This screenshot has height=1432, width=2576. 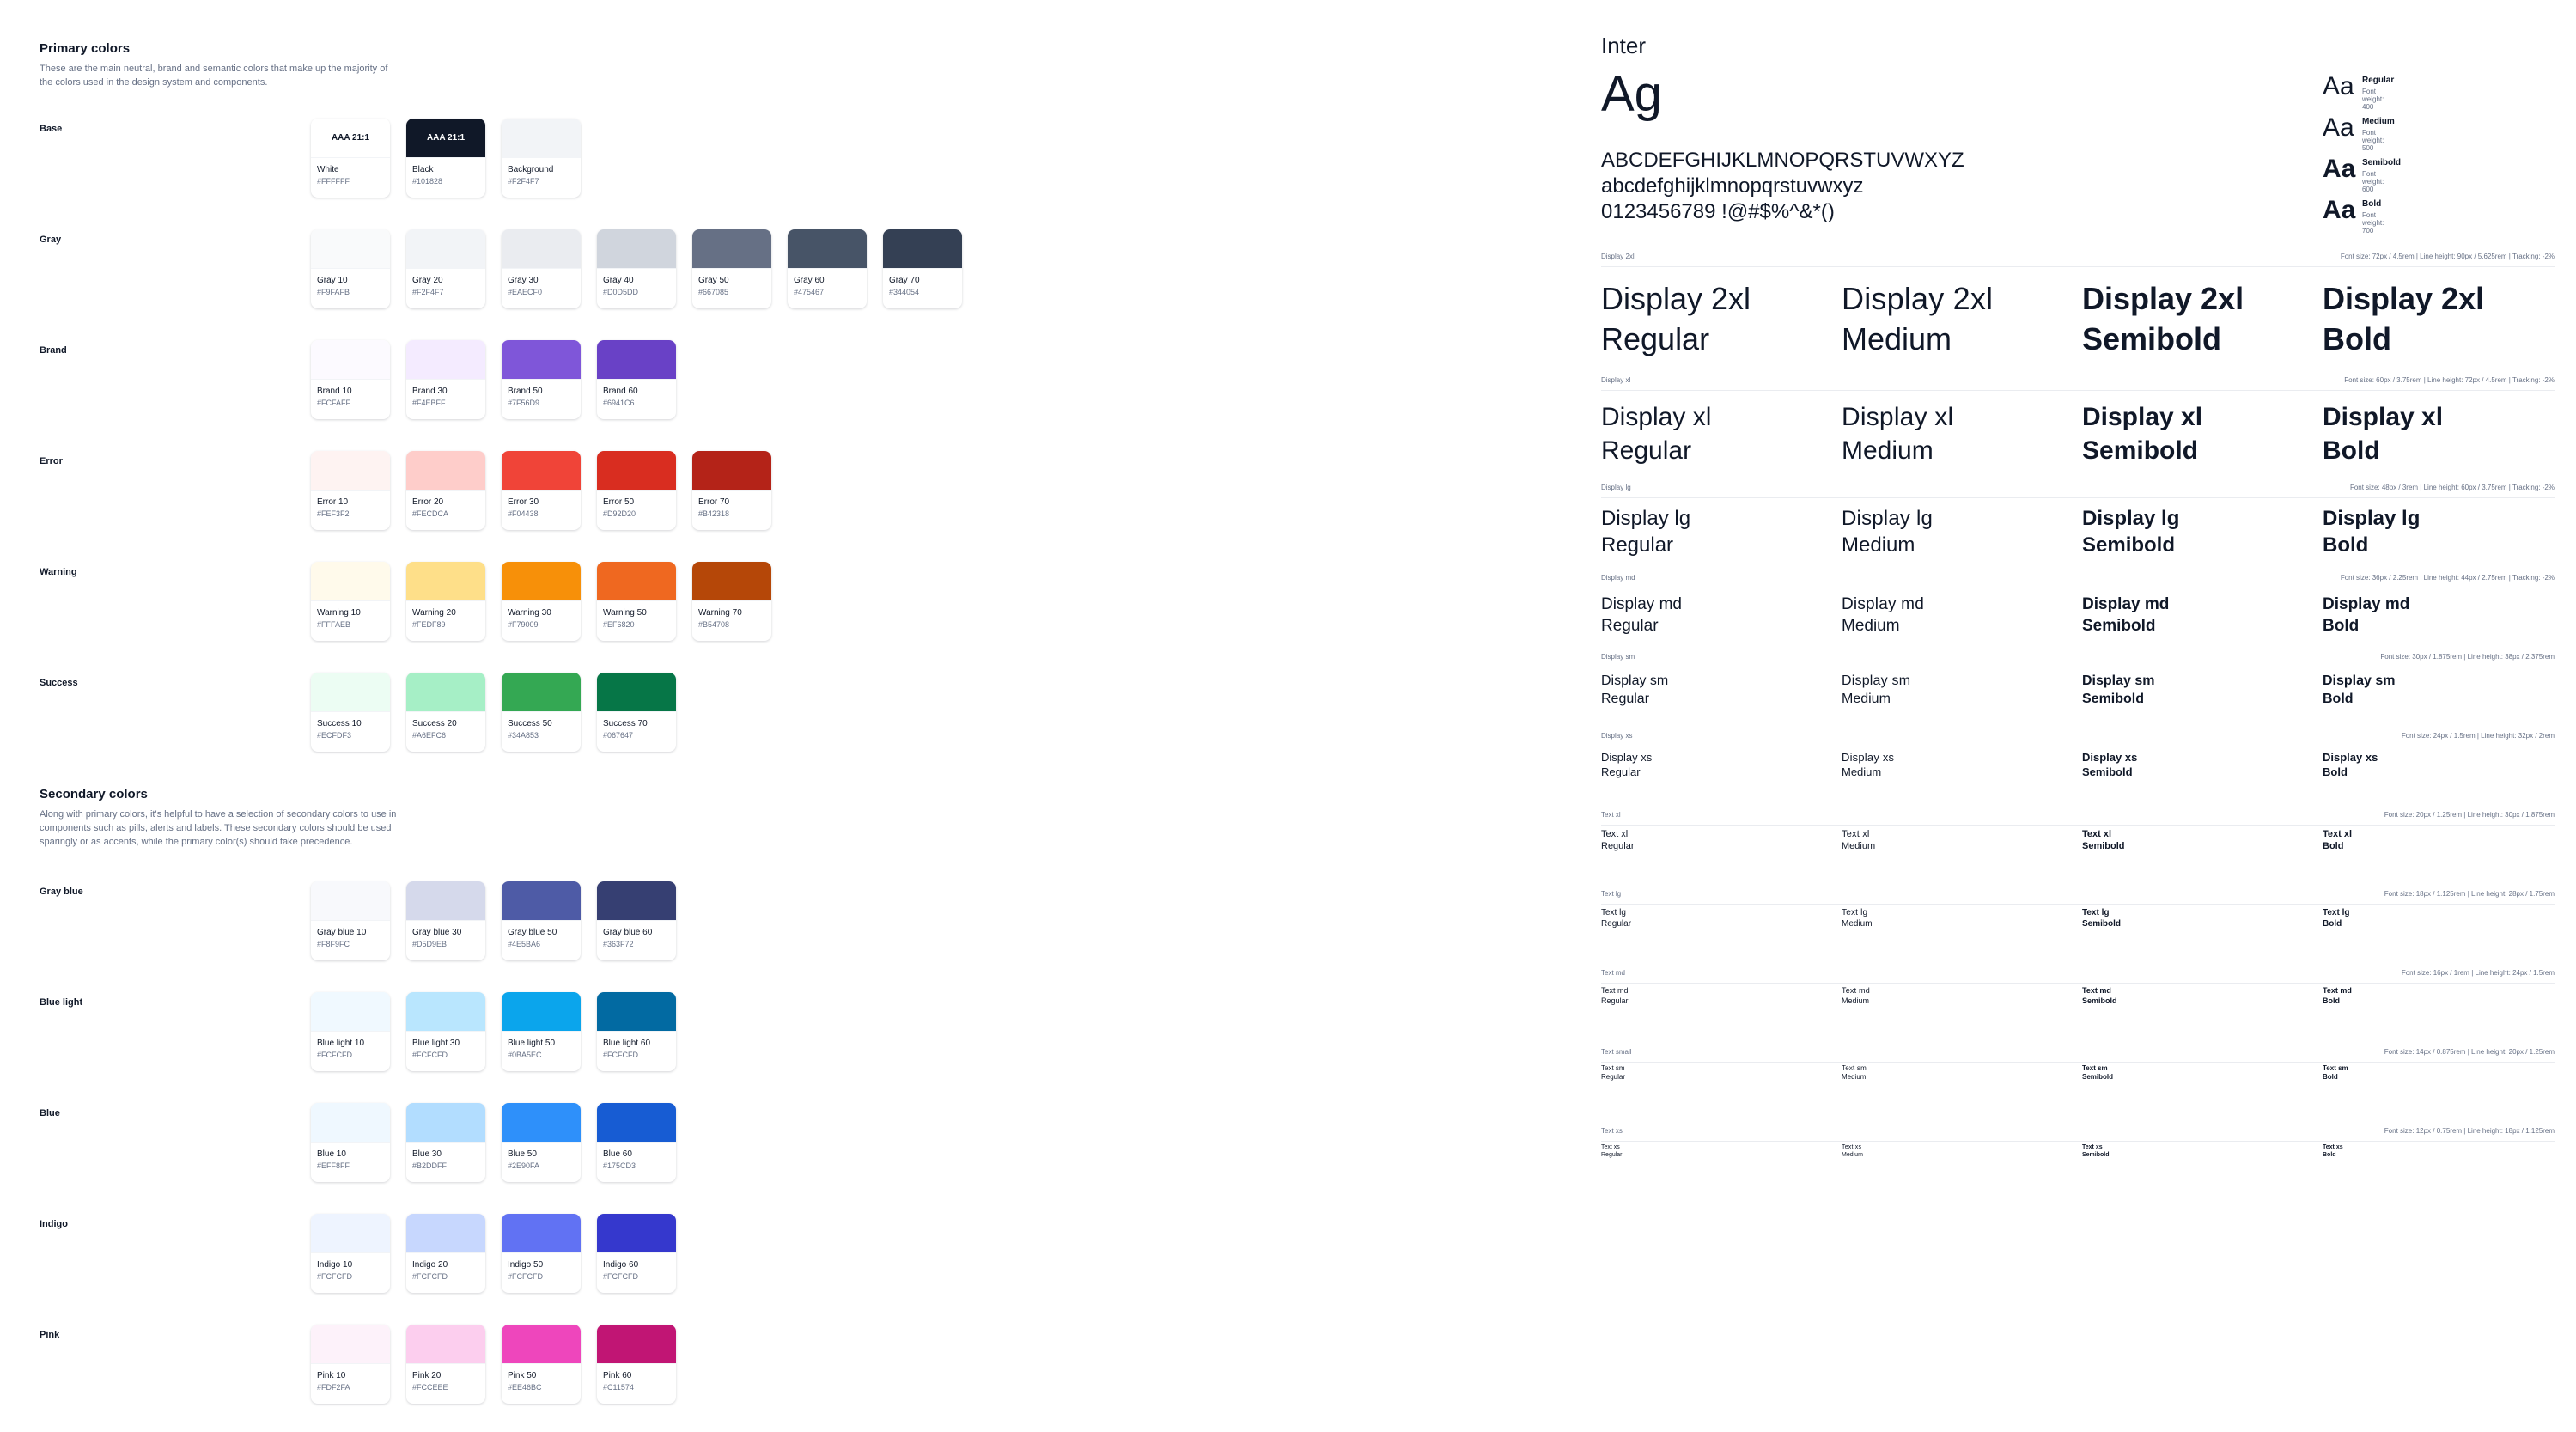 I want to click on swatch-name: Gray 50, so click(x=713, y=280).